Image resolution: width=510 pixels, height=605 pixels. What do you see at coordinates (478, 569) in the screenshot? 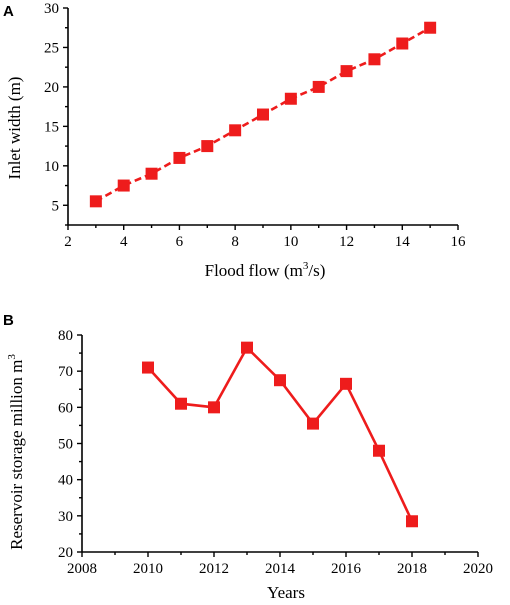
I see `x-tick-label: 2020` at bounding box center [478, 569].